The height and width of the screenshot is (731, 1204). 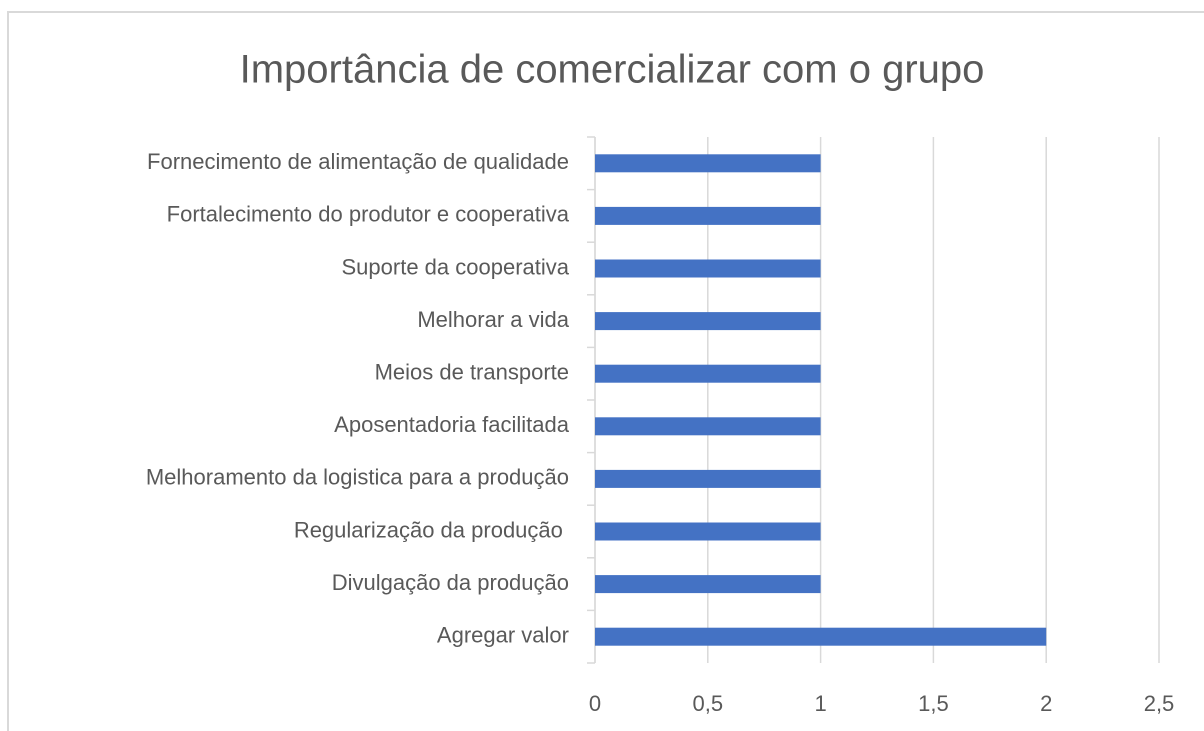 I want to click on x-tick-label: 0, so click(x=595, y=703).